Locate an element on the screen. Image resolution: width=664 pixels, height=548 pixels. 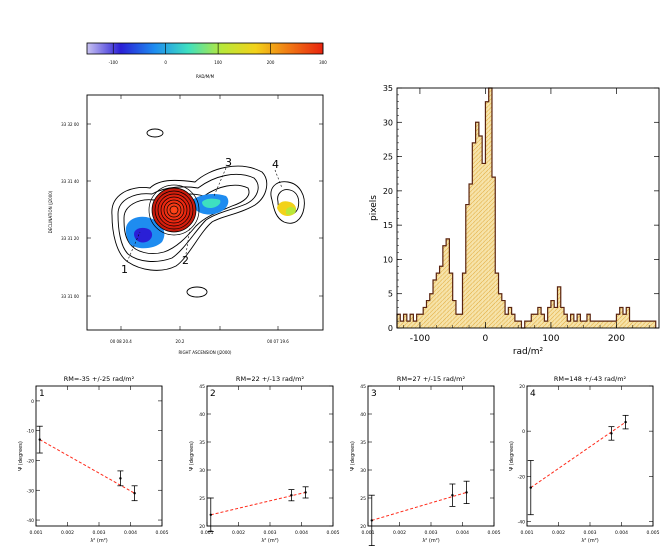
colorbar-strip is located at coordinates (205, 48).